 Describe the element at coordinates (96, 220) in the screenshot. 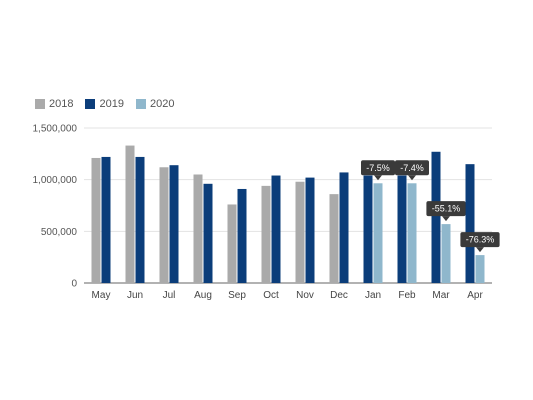

I see `bar-2018-may` at that location.